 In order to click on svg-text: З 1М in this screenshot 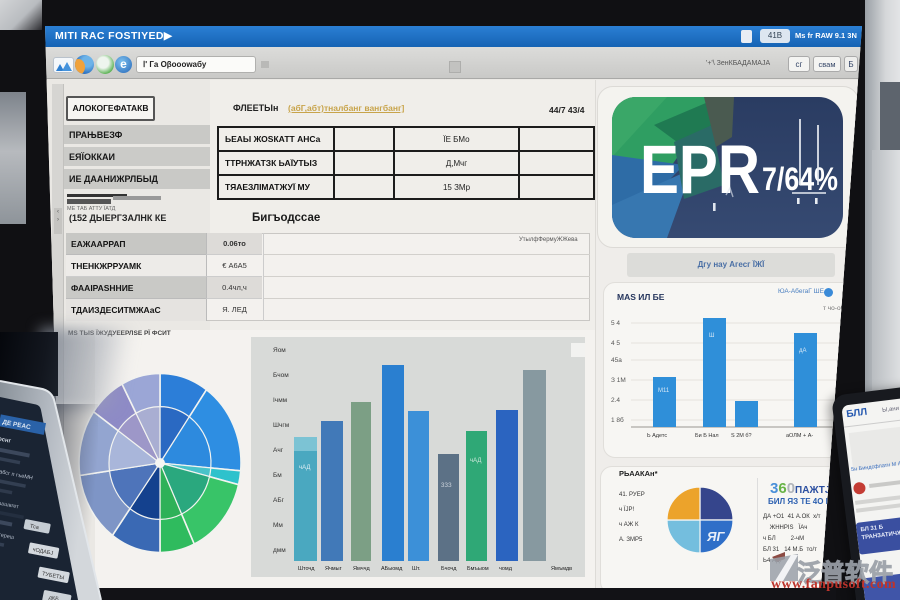, I will do `click(618, 380)`.